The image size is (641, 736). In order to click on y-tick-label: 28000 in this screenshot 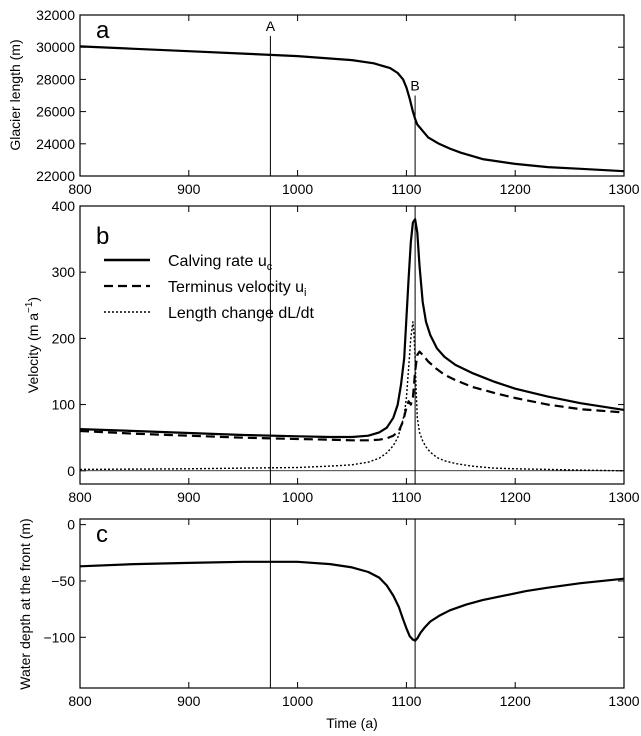, I will do `click(55, 79)`.